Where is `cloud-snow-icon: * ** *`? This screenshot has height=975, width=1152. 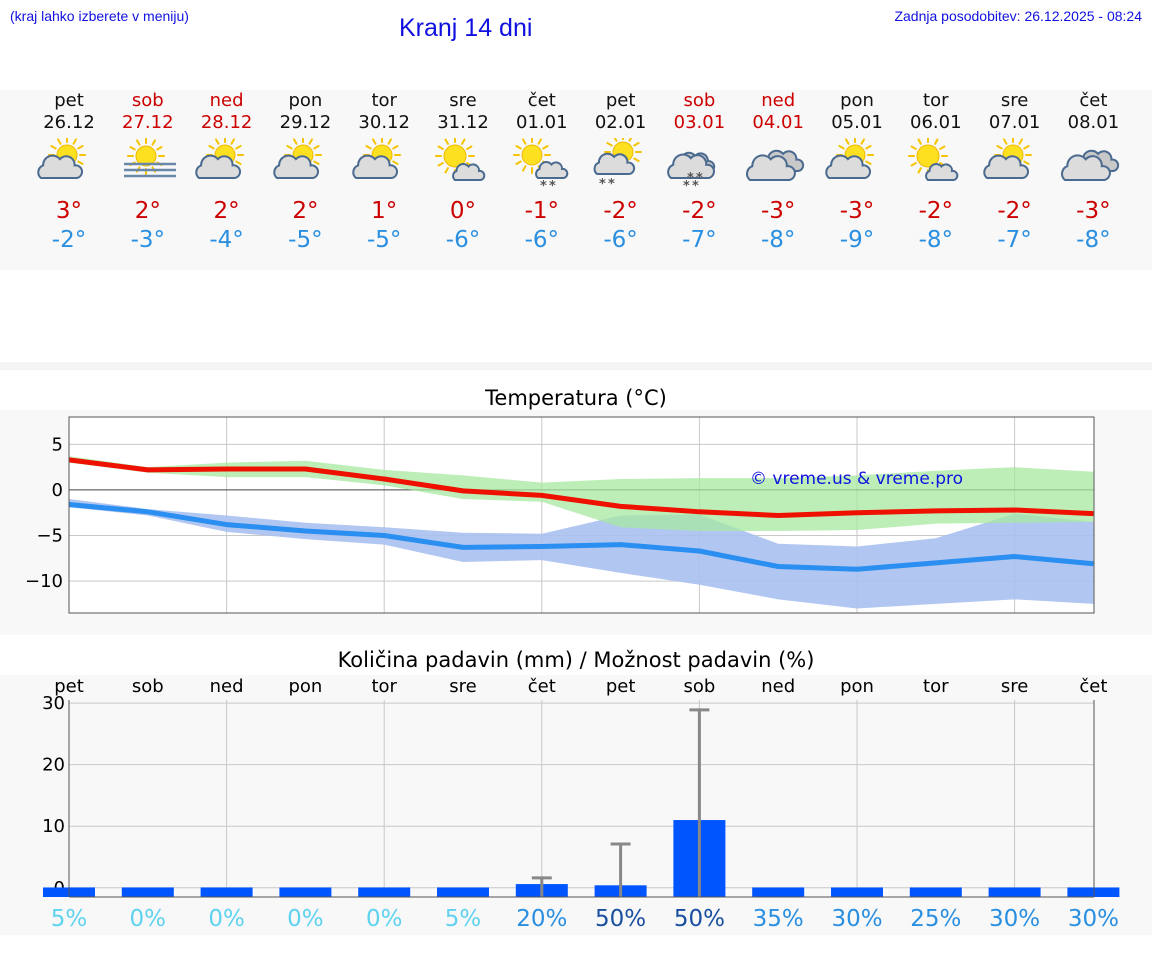
cloud-snow-icon: * ** * is located at coordinates (691, 172).